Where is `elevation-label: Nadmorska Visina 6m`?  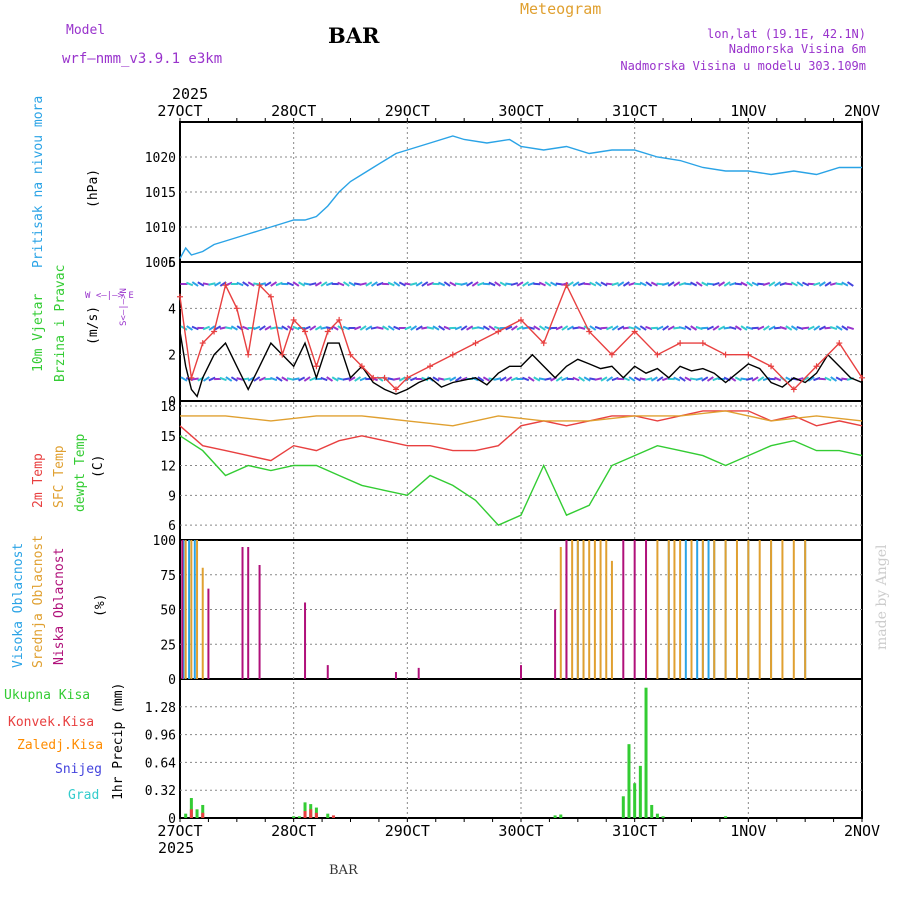 elevation-label: Nadmorska Visina 6m is located at coordinates (797, 49).